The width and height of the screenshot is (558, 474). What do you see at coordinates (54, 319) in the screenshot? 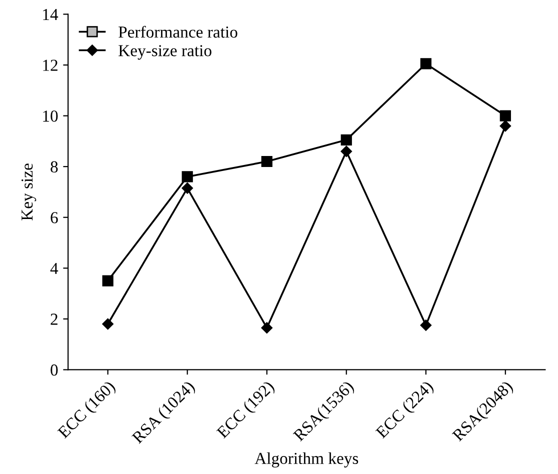
I see `y-tick-label: 2` at bounding box center [54, 319].